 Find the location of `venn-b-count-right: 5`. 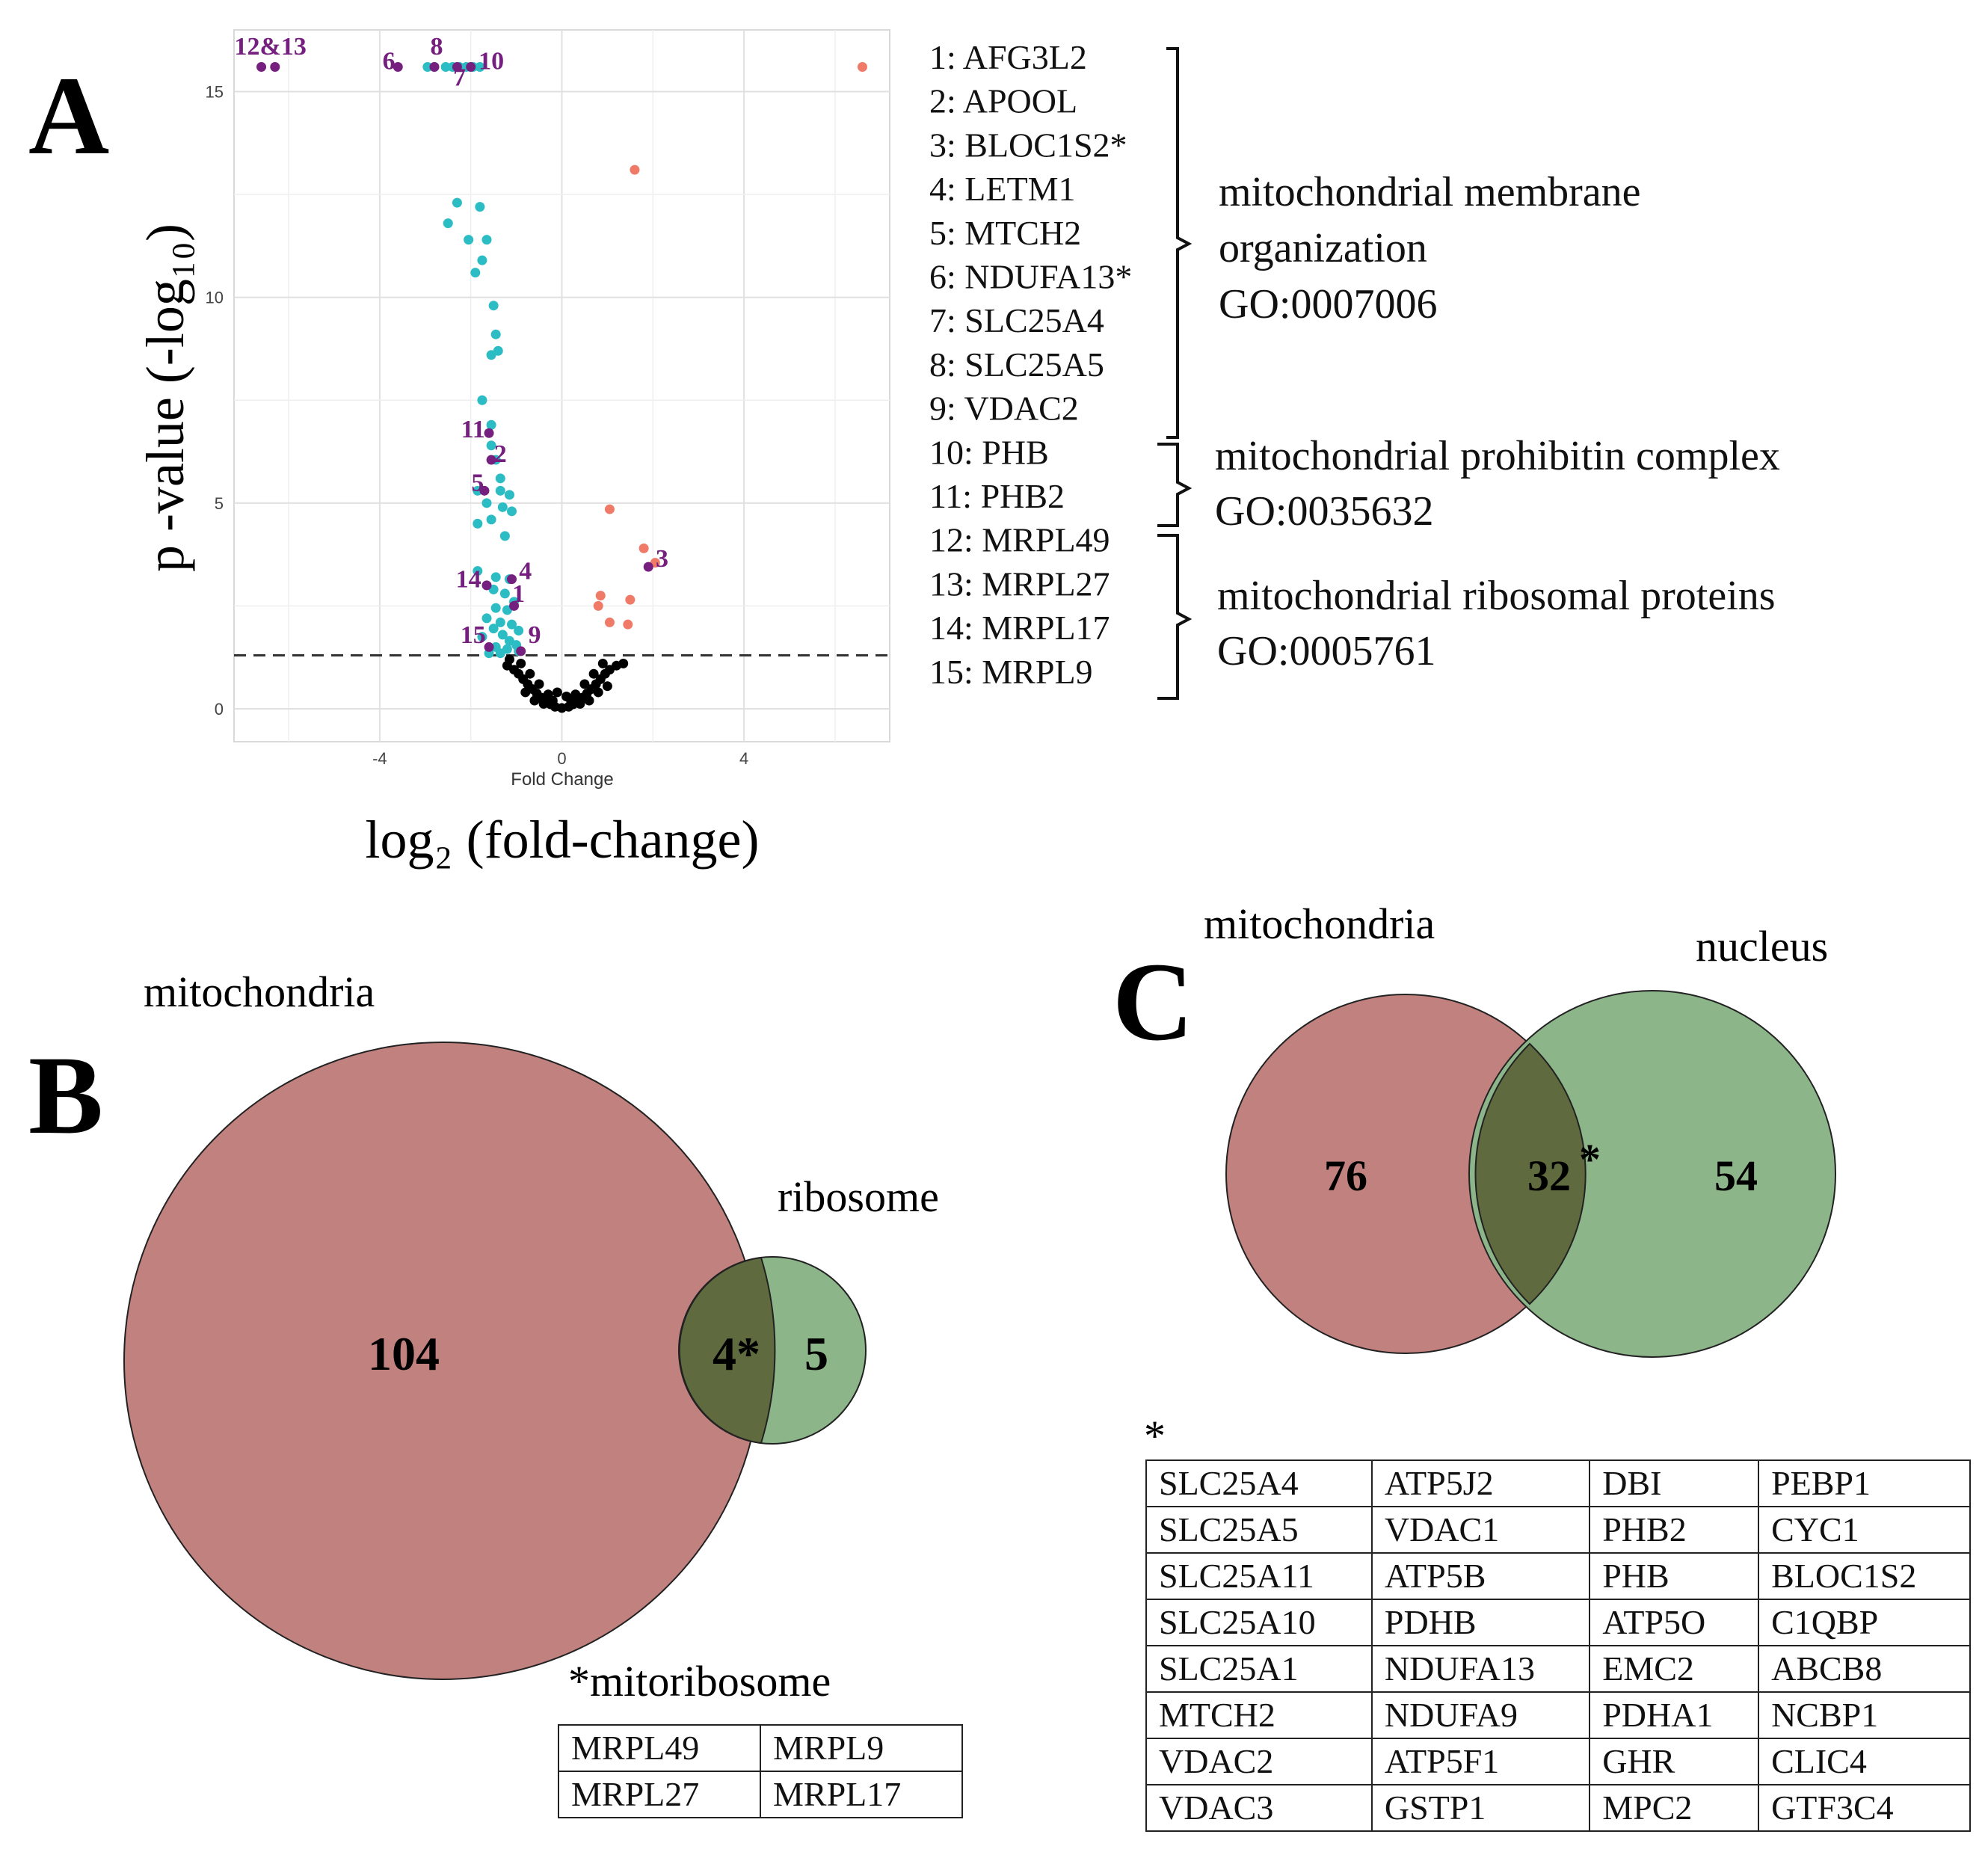

venn-b-count-right: 5 is located at coordinates (816, 1353).